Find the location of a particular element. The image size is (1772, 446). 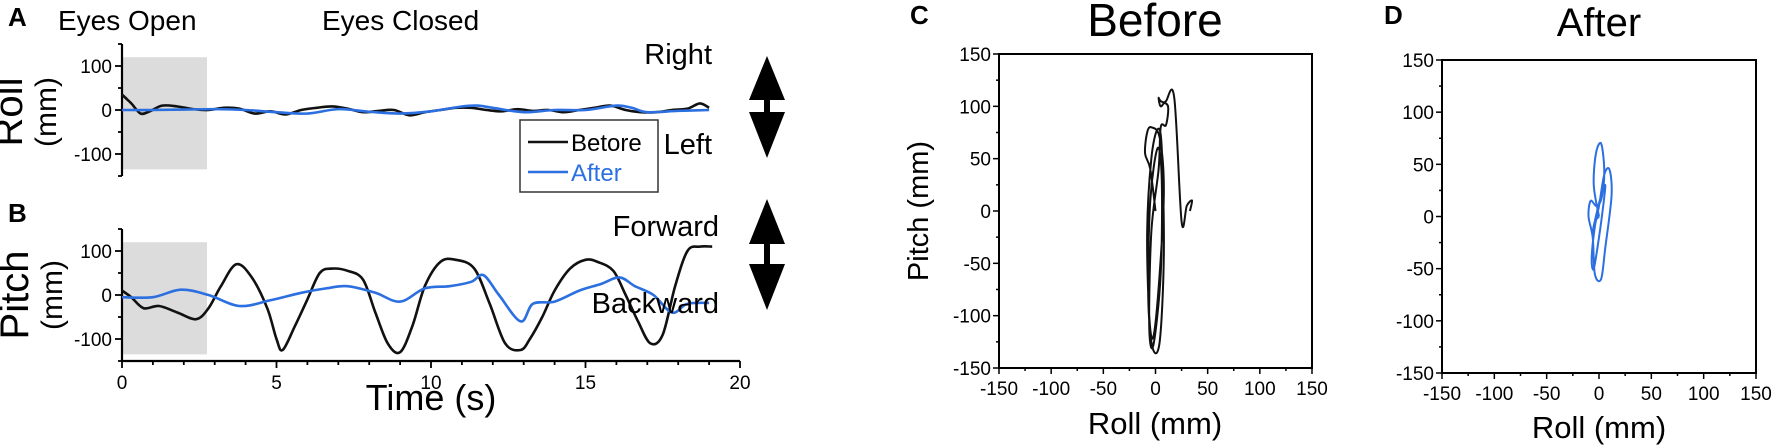

eyes-open-shade is located at coordinates (164, 113).